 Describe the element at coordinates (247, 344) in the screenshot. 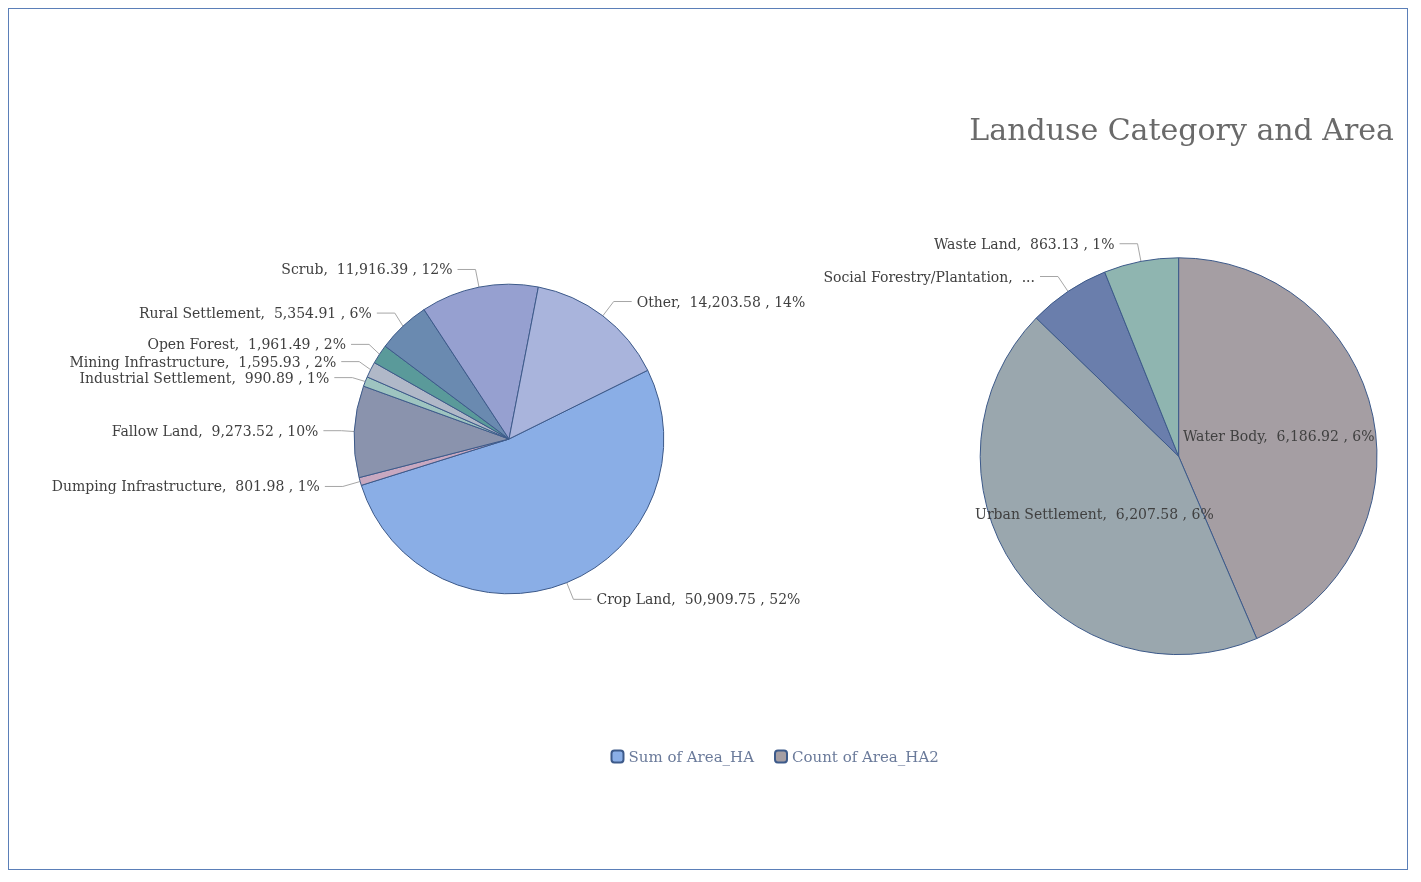

I see `slice-label: Open Forest, 1,961.49 , 2%` at that location.